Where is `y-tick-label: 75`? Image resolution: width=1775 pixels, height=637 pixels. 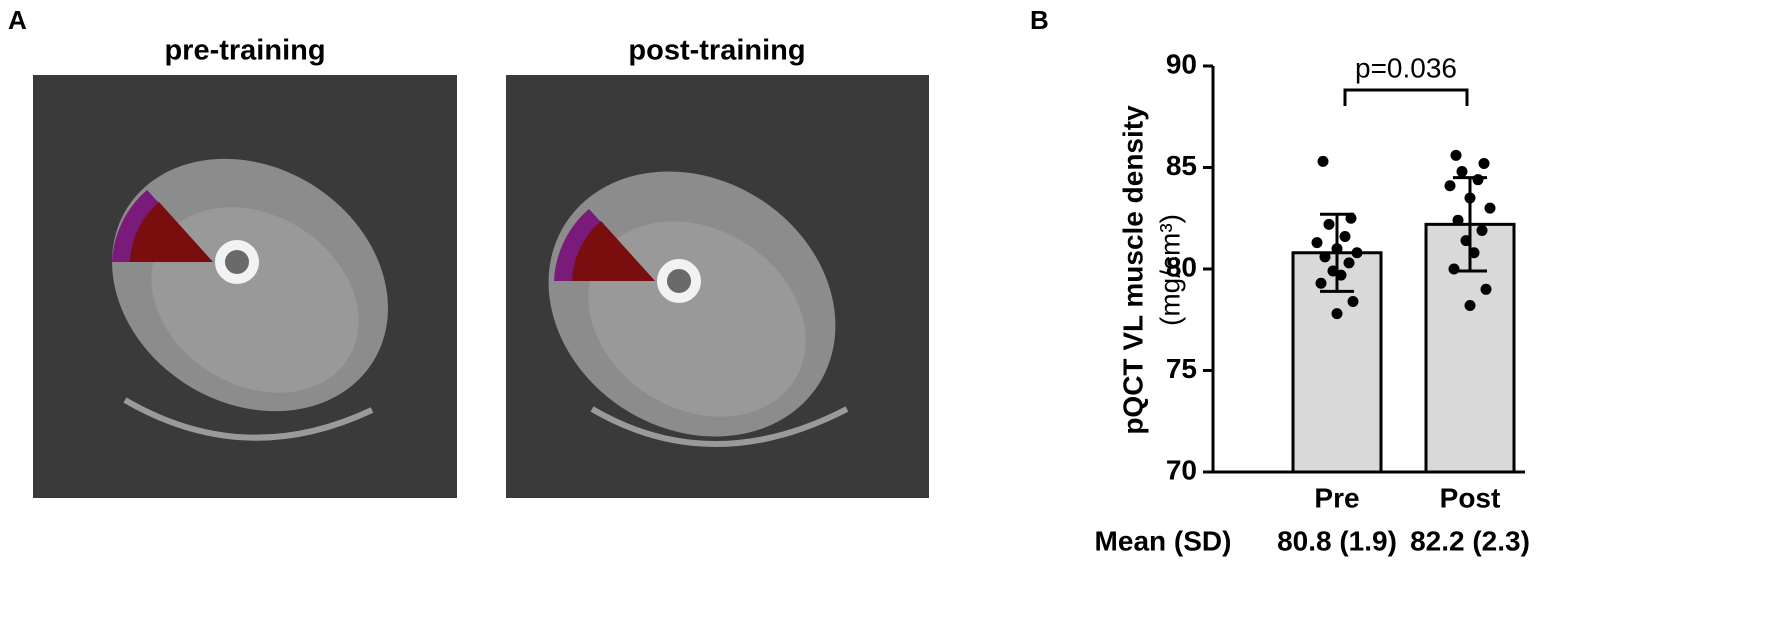 y-tick-label: 75 is located at coordinates (1181, 368).